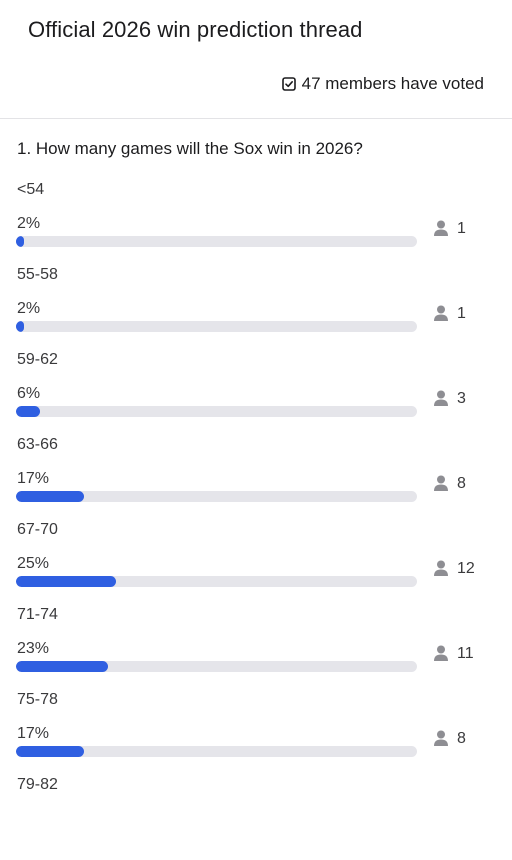 Image resolution: width=512 pixels, height=860 pixels. I want to click on checkbox-checked-icon, so click(288, 84).